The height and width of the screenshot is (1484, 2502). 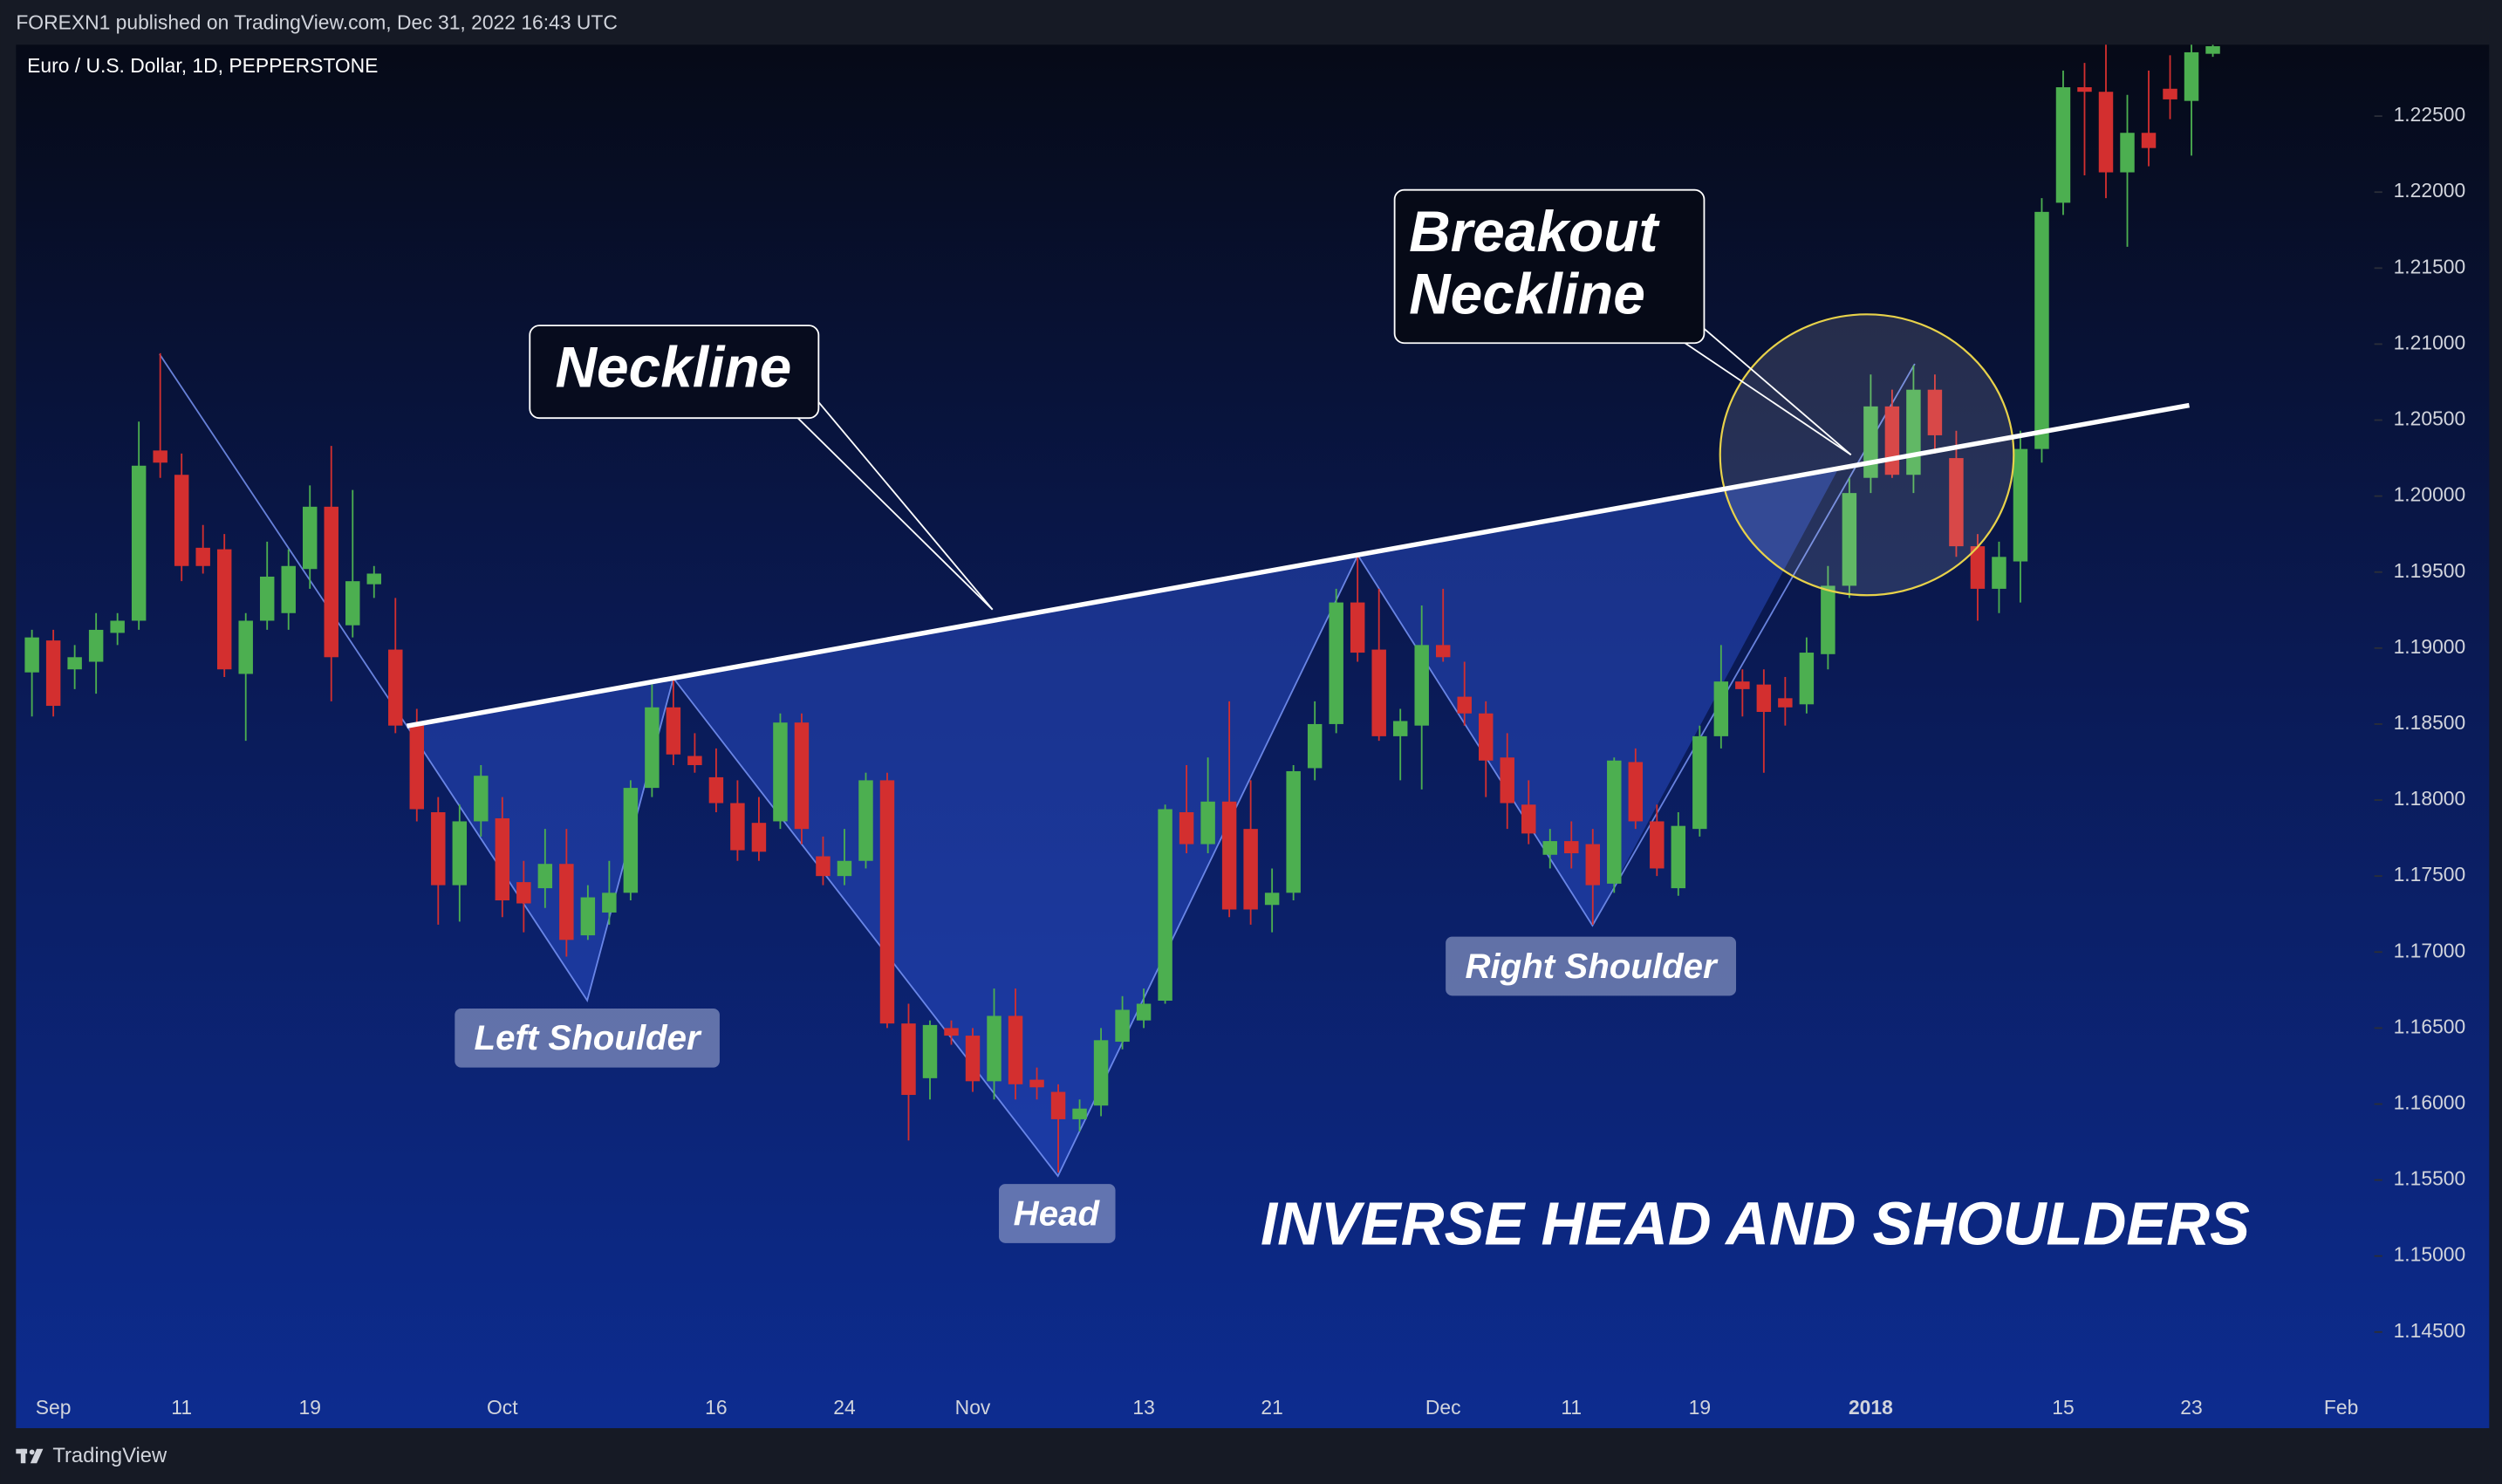 I want to click on head-label: Head, so click(x=1057, y=1213).